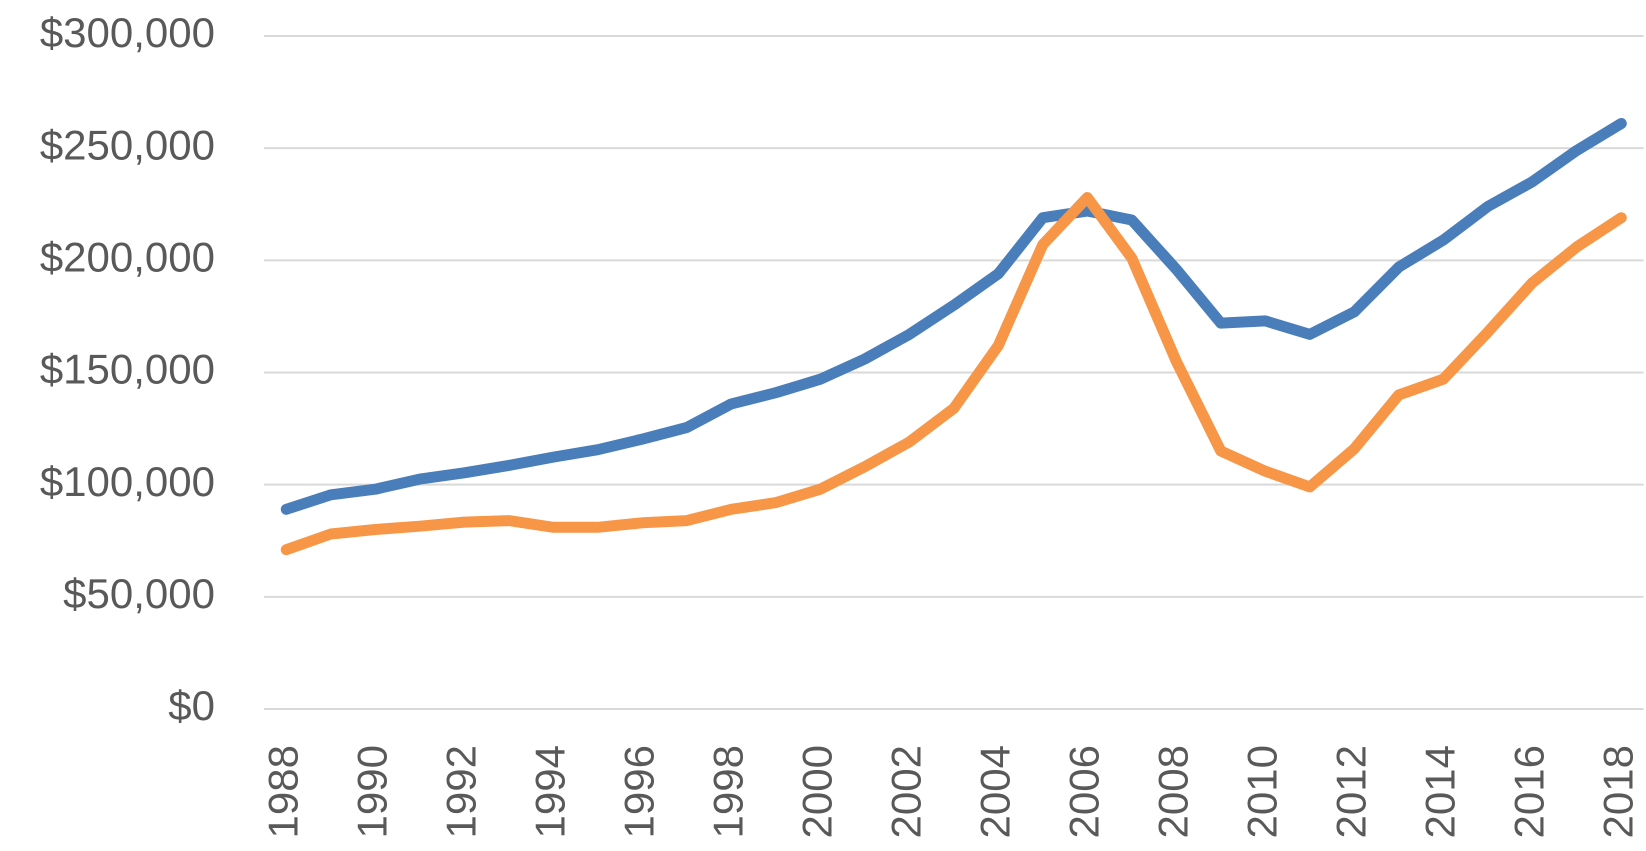  Describe the element at coordinates (282, 791) in the screenshot. I see `x-tick-label: 1988` at that location.